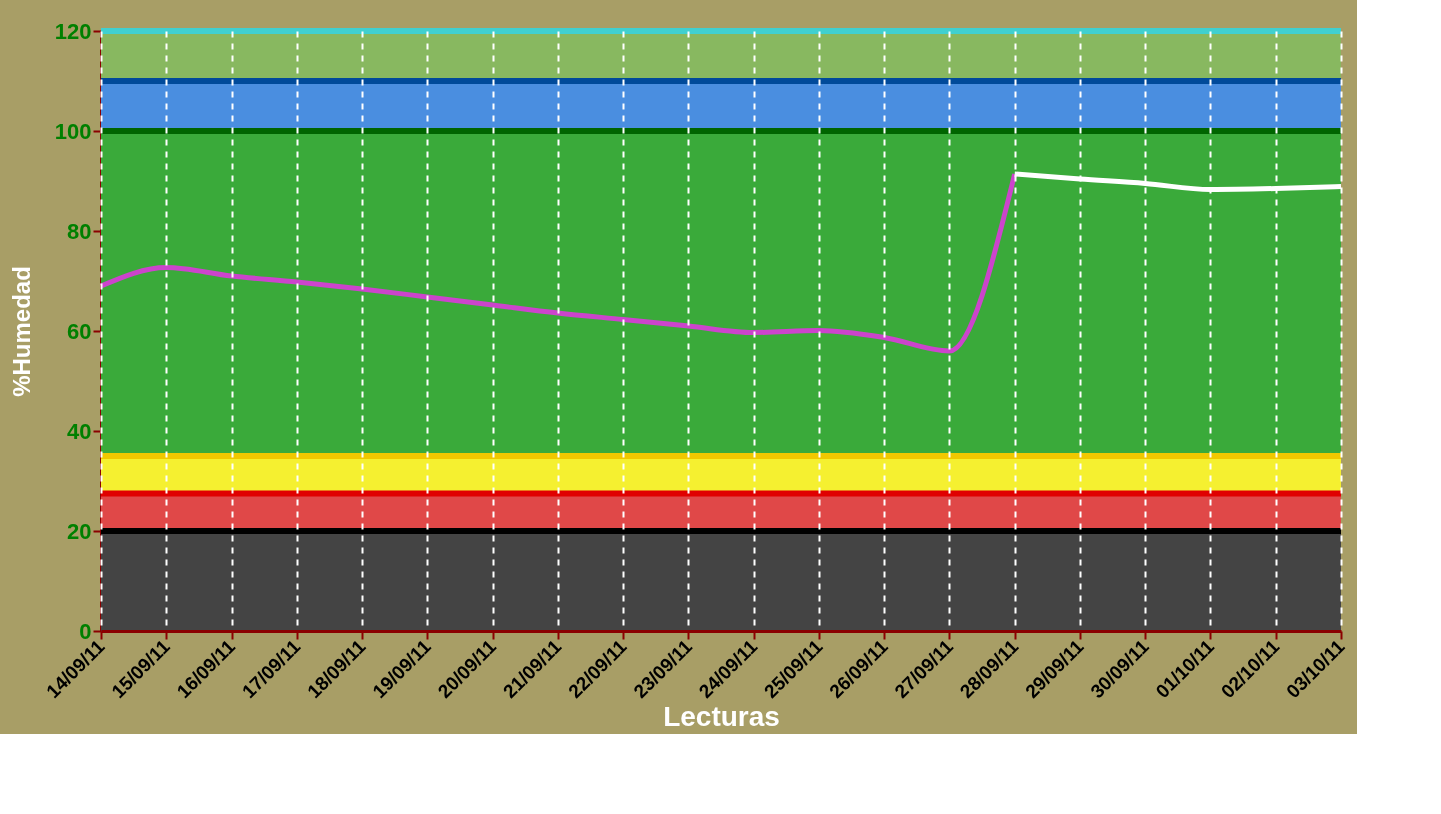 Image resolution: width=1441 pixels, height=814 pixels. I want to click on y-tick-label: 80, so click(79, 231).